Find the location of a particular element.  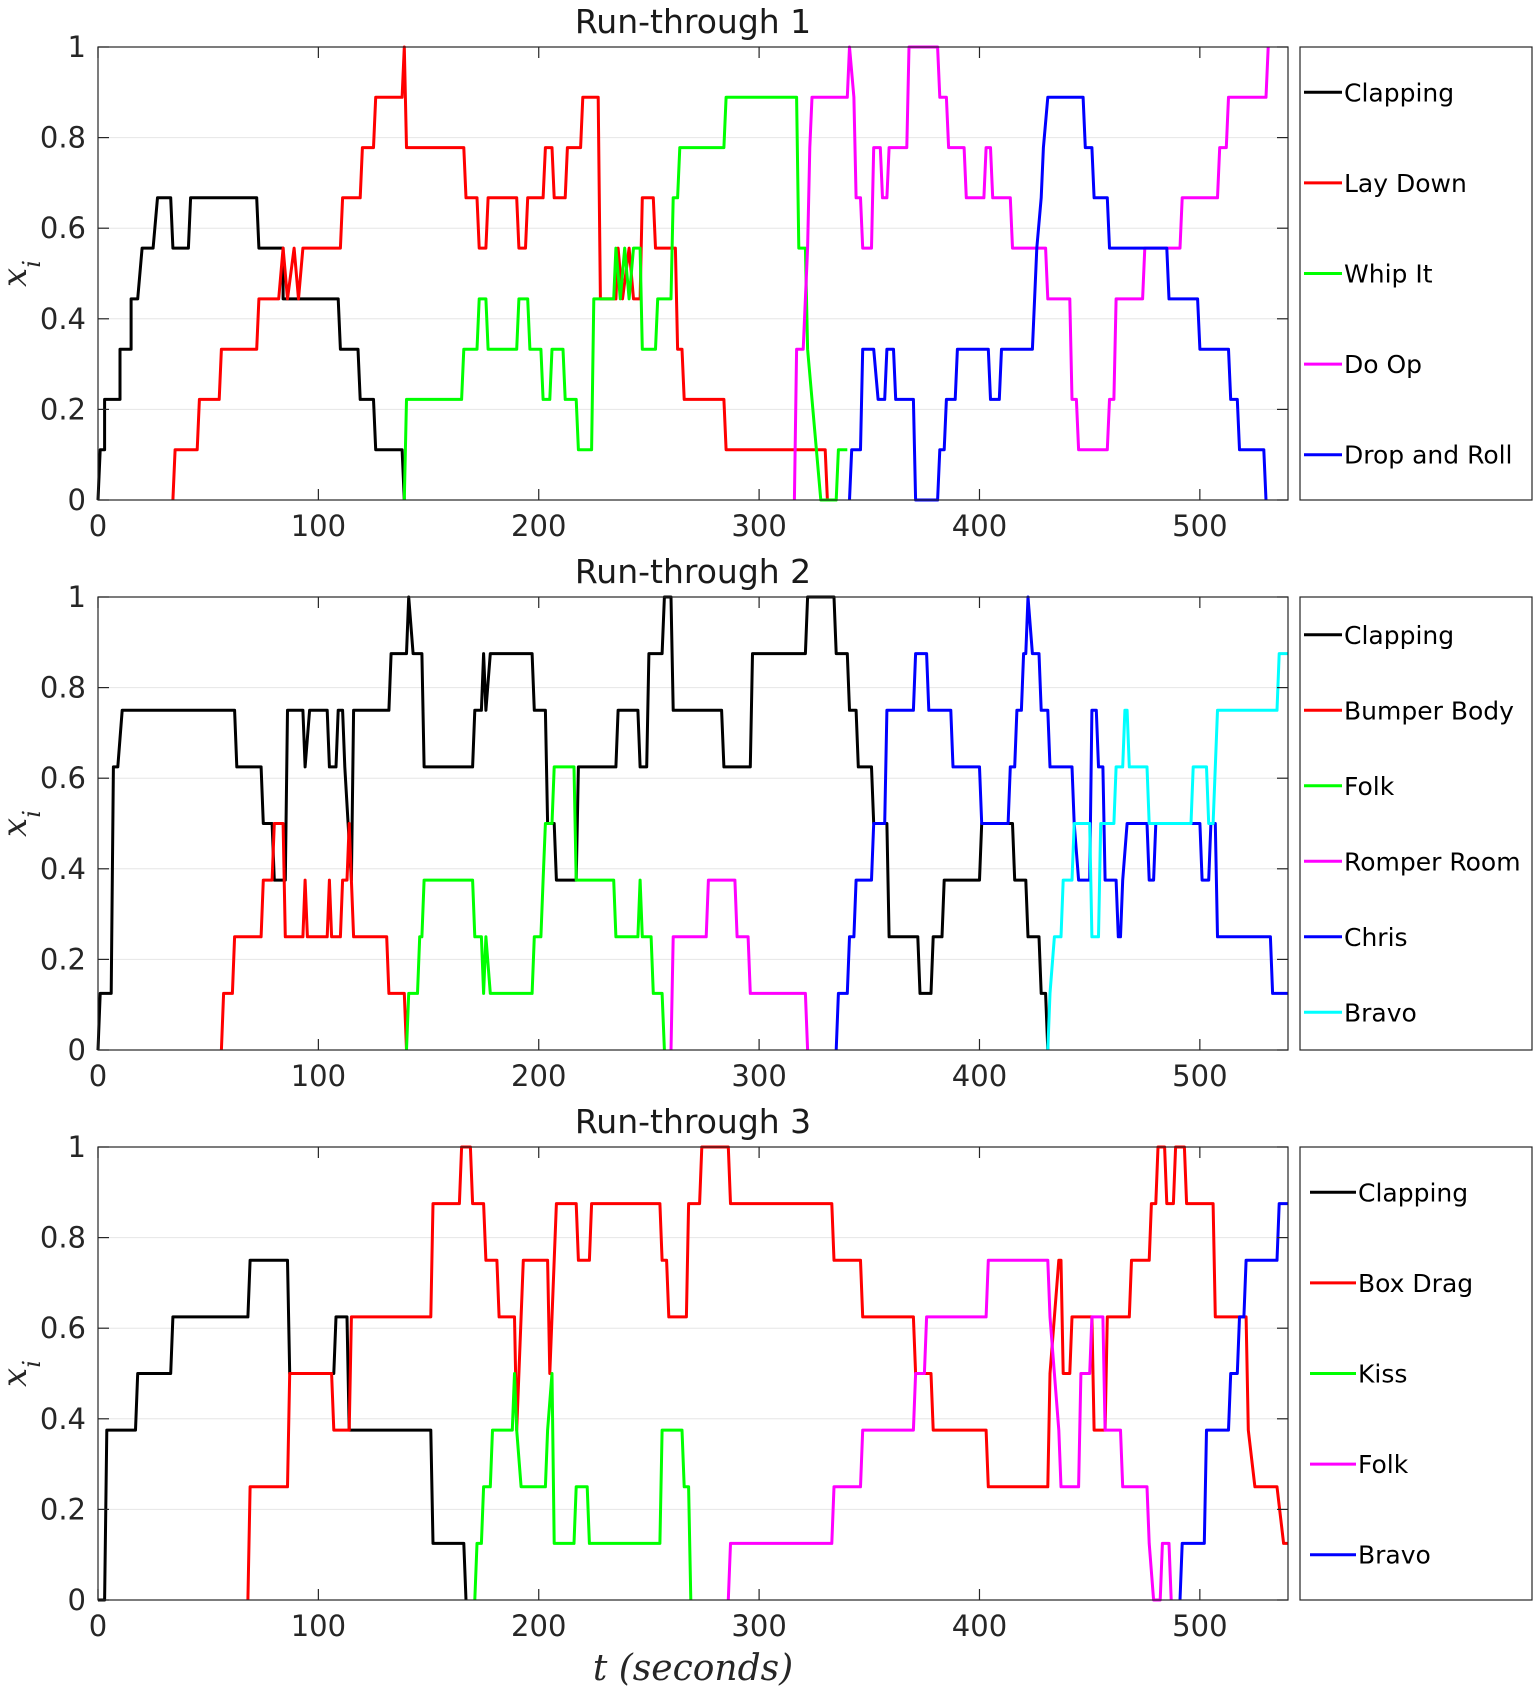

series-line-chris is located at coordinates (1061, 823).